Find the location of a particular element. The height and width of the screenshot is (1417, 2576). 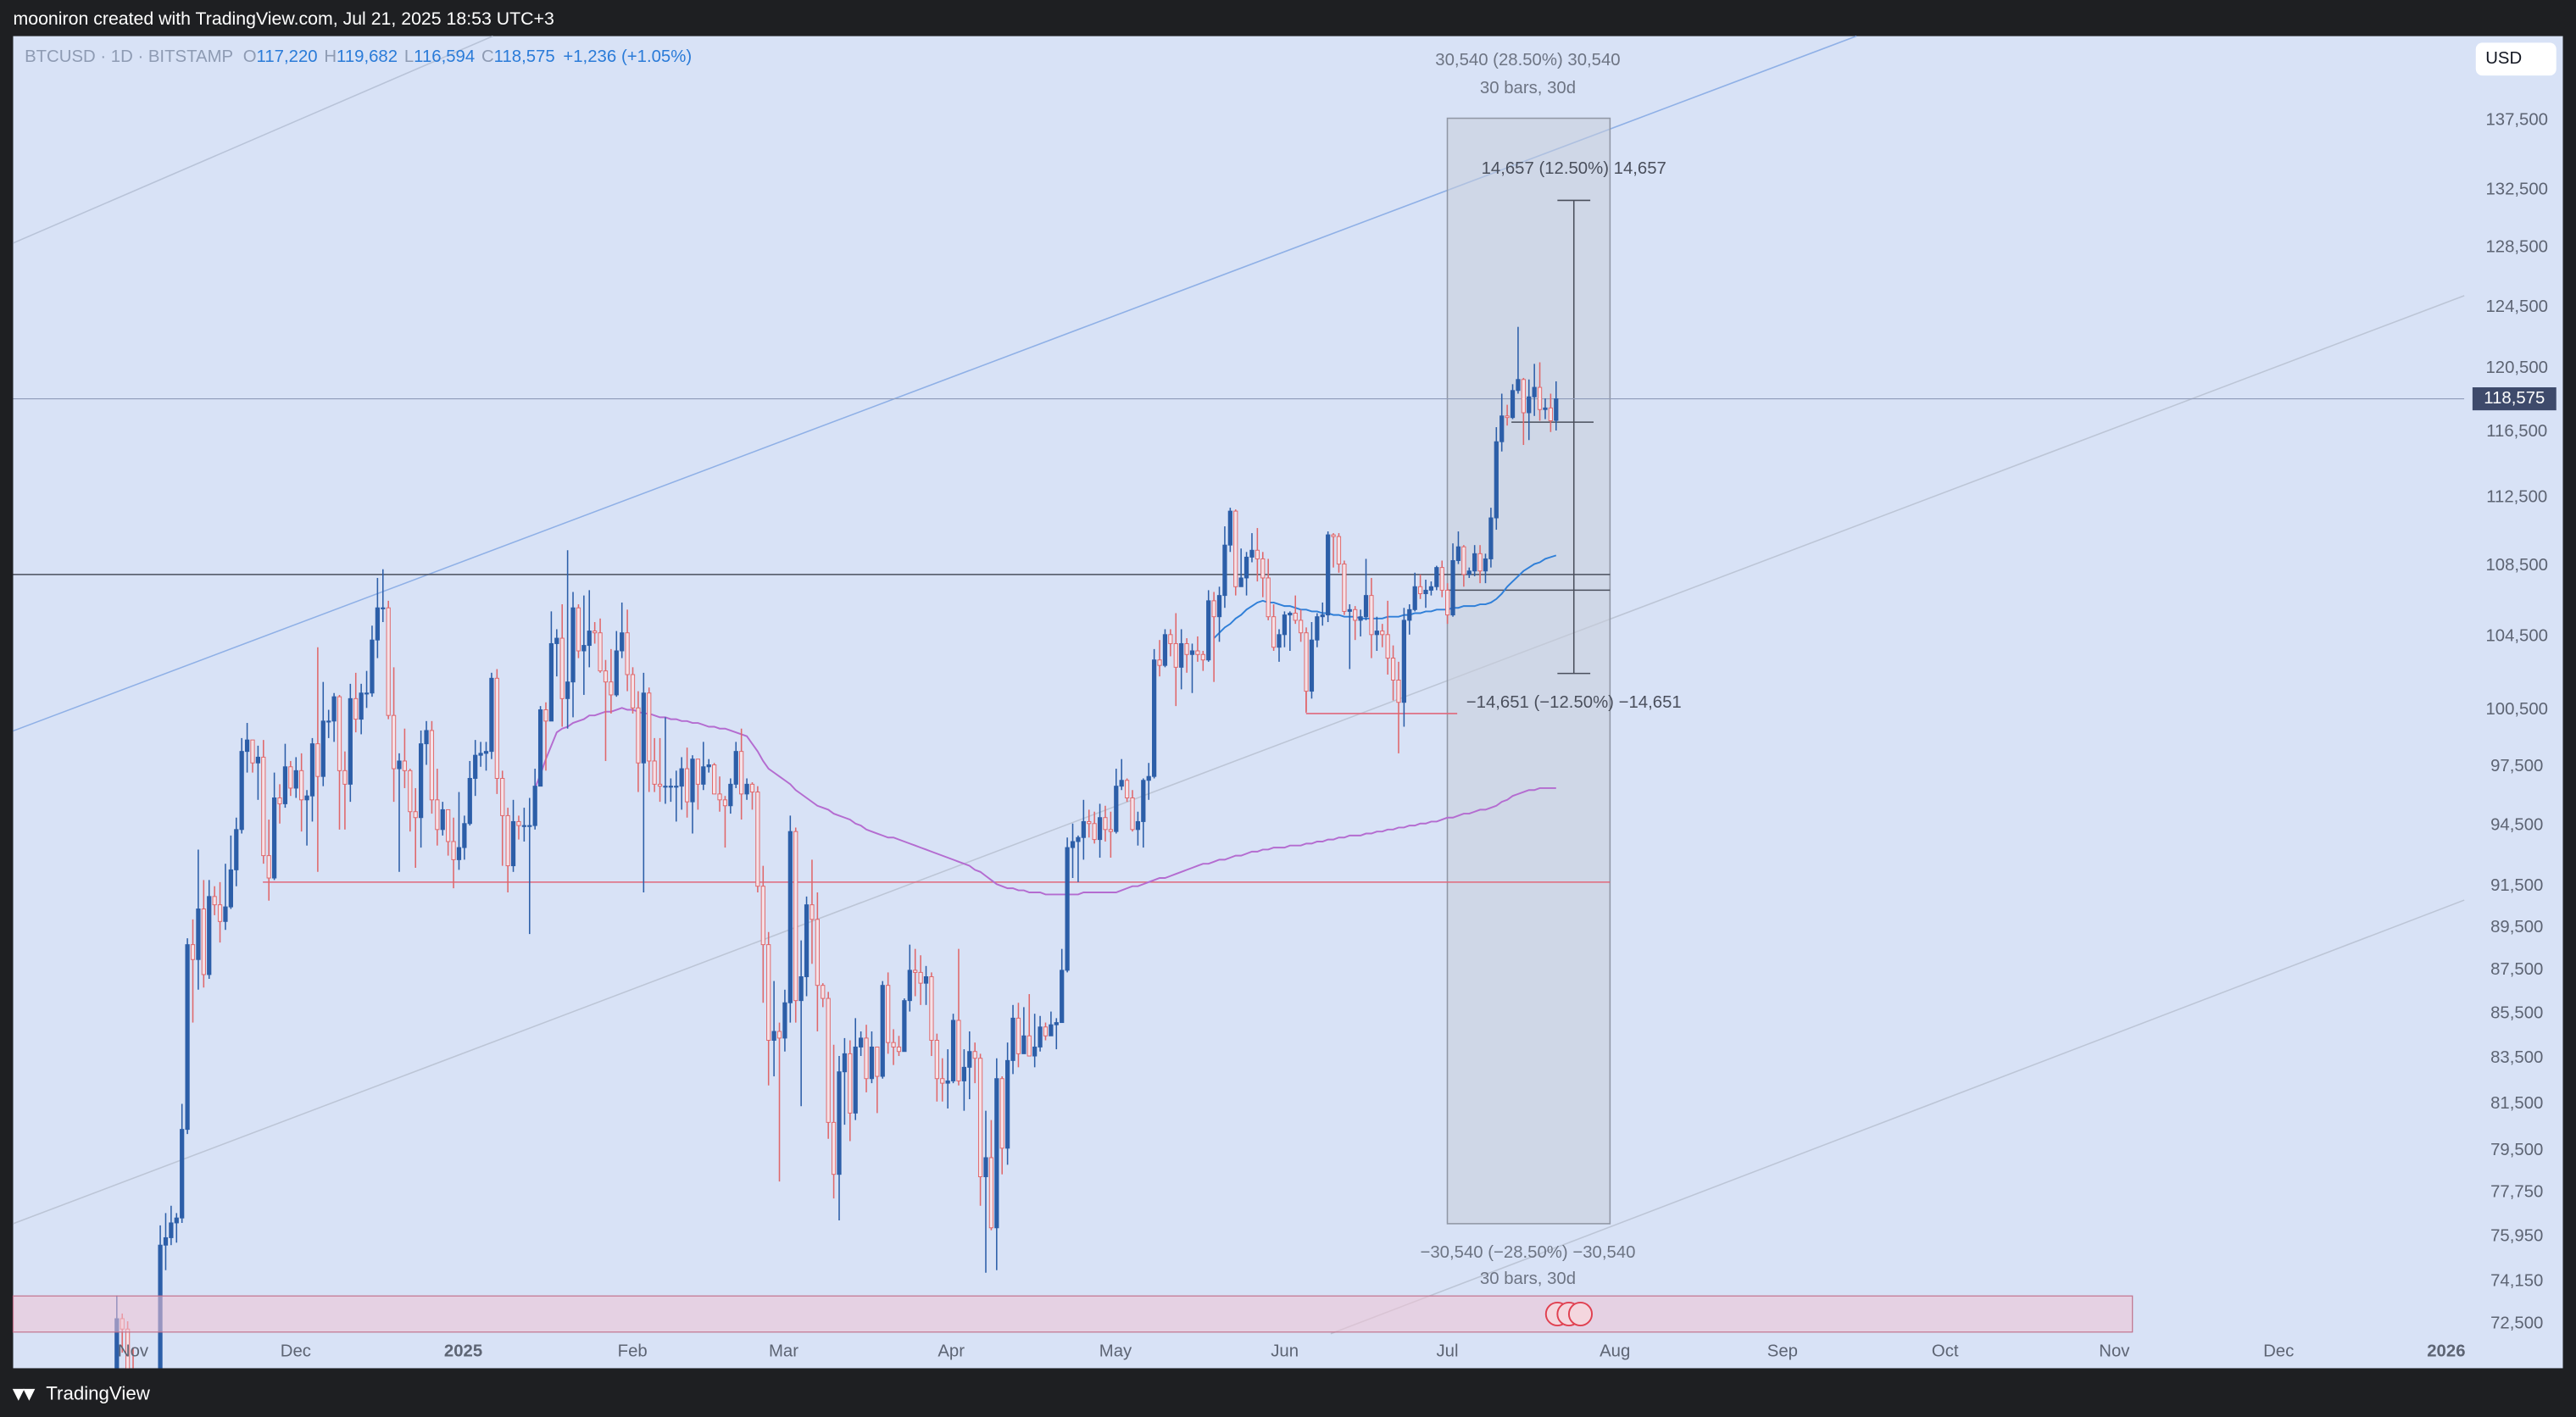

x-tick-label: Nov is located at coordinates (2114, 1351).